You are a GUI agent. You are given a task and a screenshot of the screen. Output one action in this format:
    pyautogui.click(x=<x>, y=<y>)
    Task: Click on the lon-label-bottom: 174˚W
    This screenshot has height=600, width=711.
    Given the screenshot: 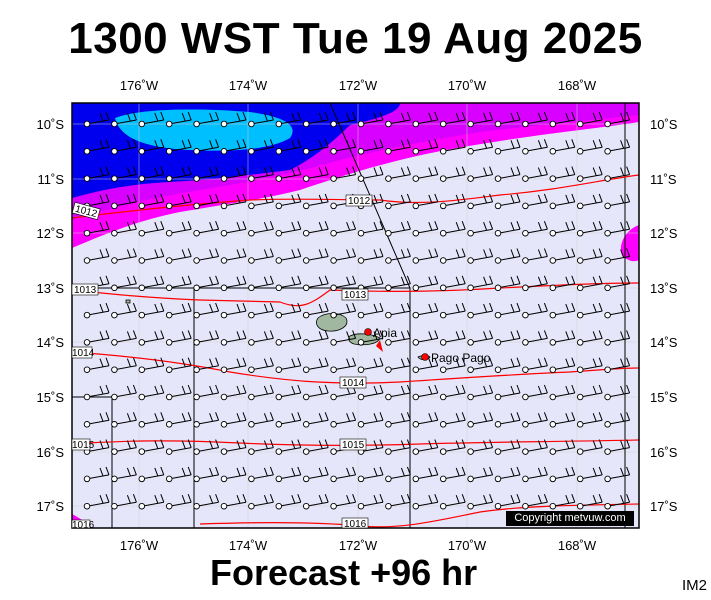 What is the action you would take?
    pyautogui.click(x=248, y=545)
    